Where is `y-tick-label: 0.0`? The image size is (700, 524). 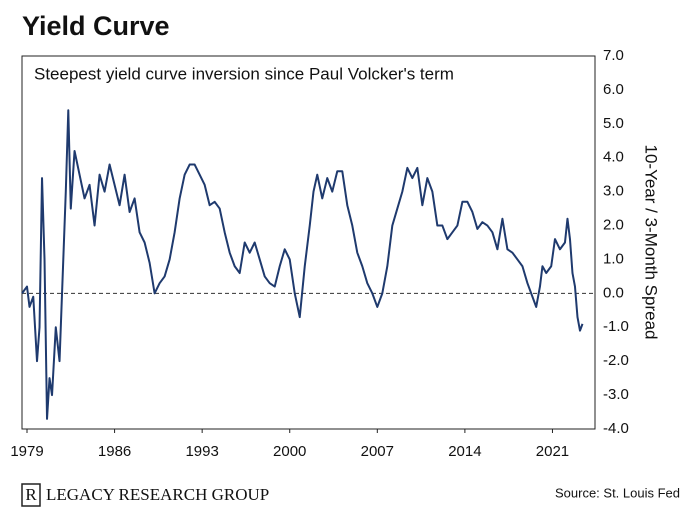 y-tick-label: 0.0 is located at coordinates (613, 292).